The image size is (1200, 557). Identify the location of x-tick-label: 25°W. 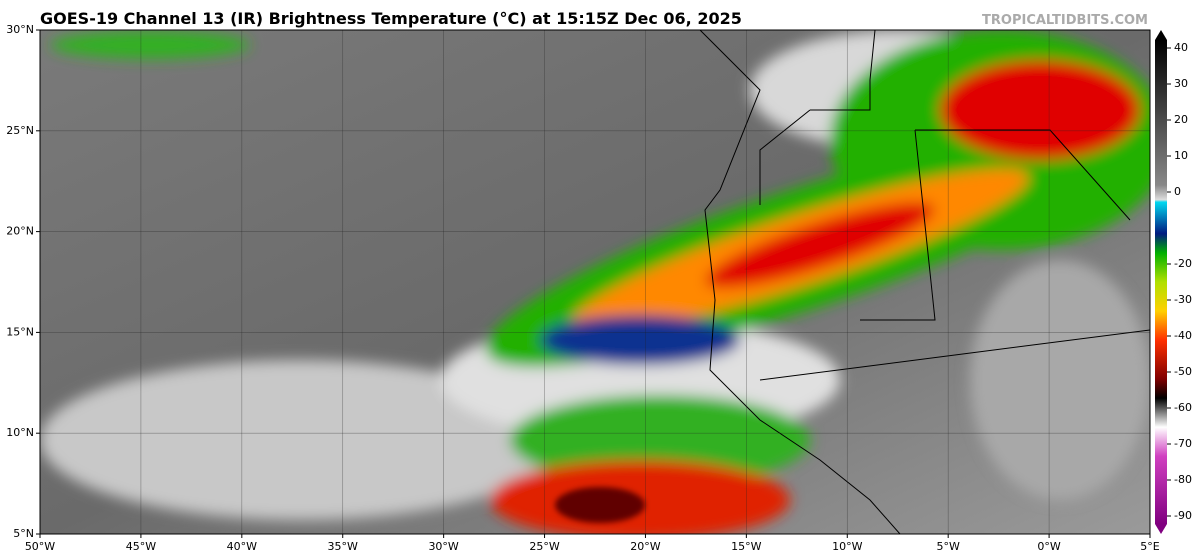
(544, 546).